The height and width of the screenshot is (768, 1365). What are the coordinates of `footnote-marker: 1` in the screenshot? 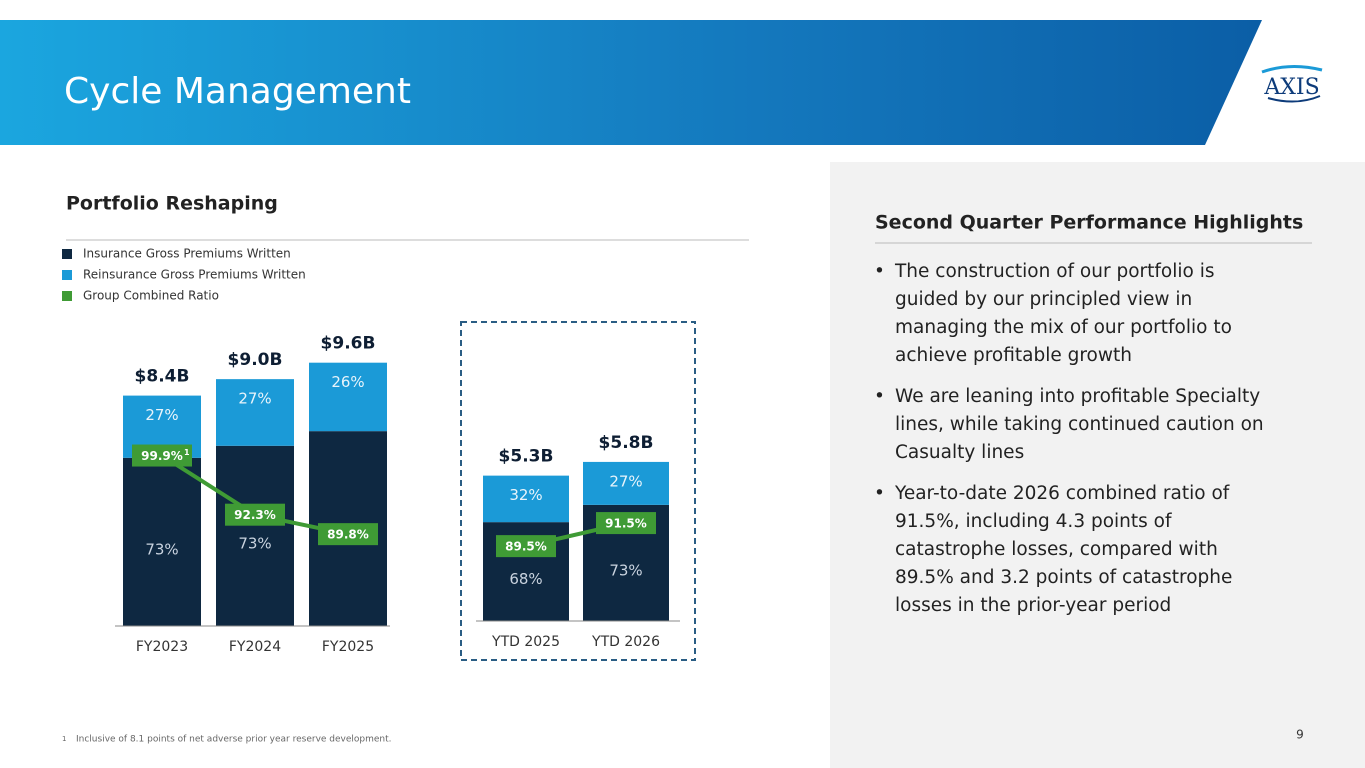 It's located at (64, 739).